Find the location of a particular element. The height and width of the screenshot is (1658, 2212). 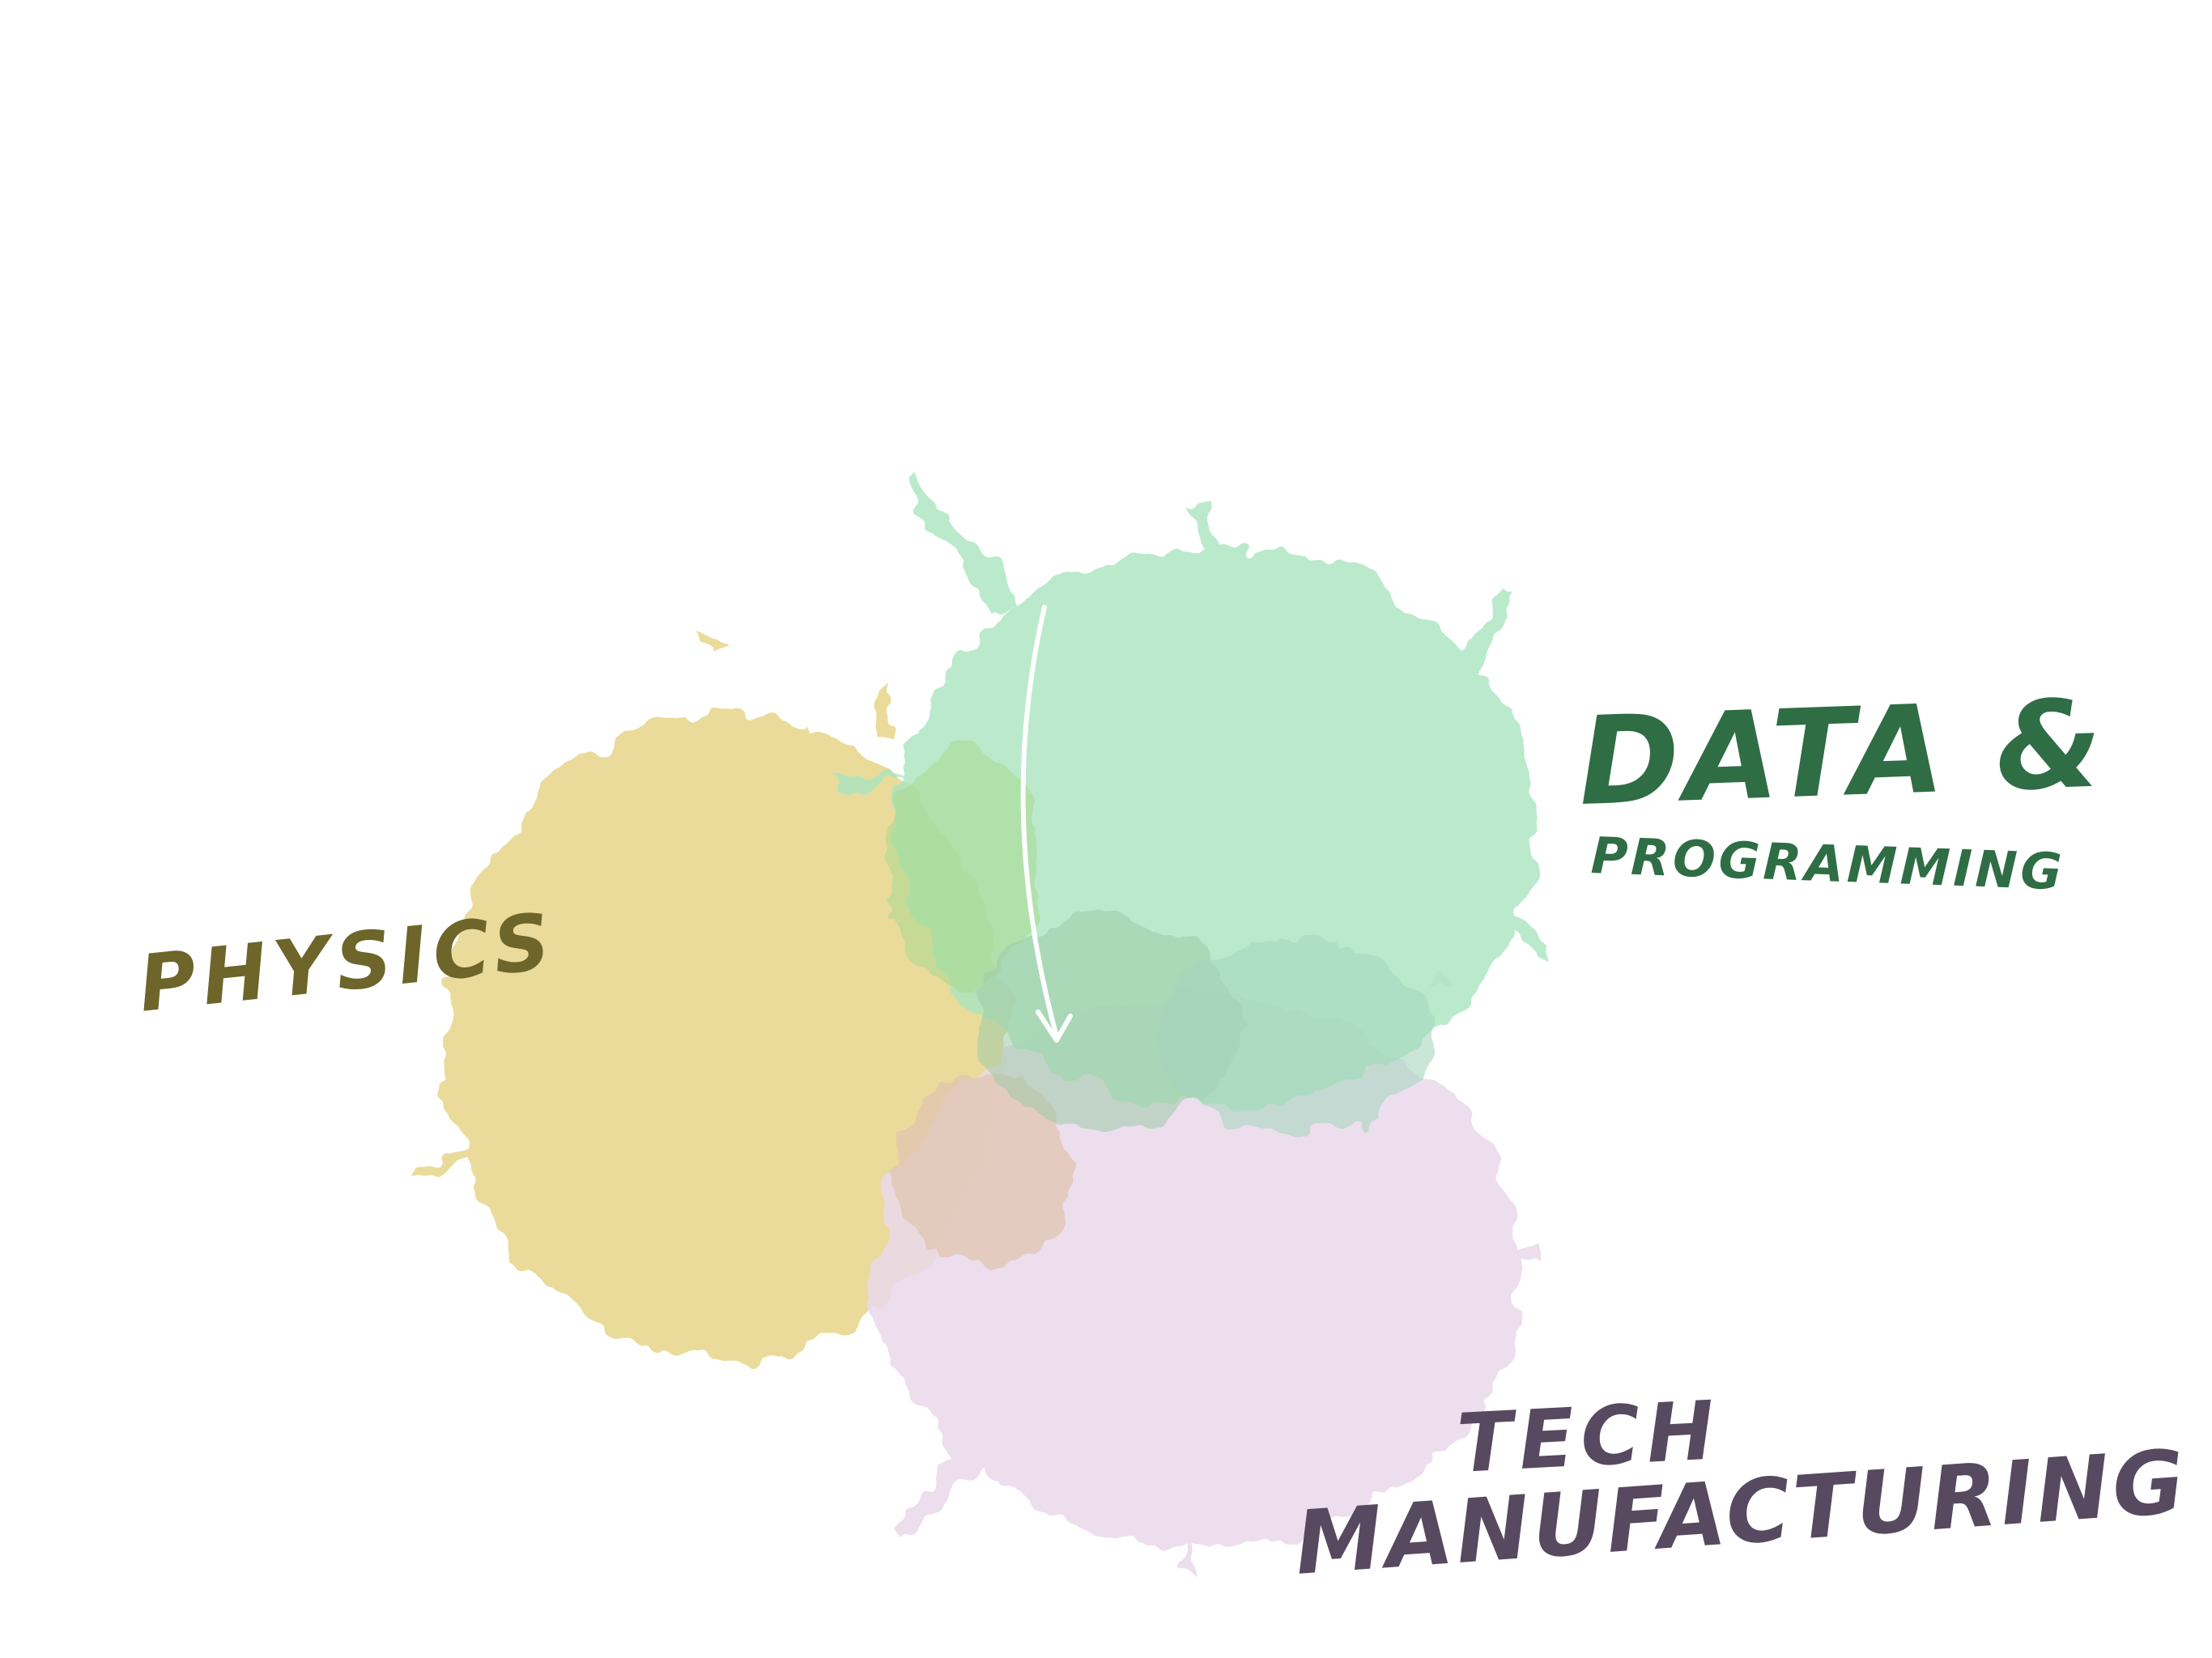

physics-blob is located at coordinates (707, 995).